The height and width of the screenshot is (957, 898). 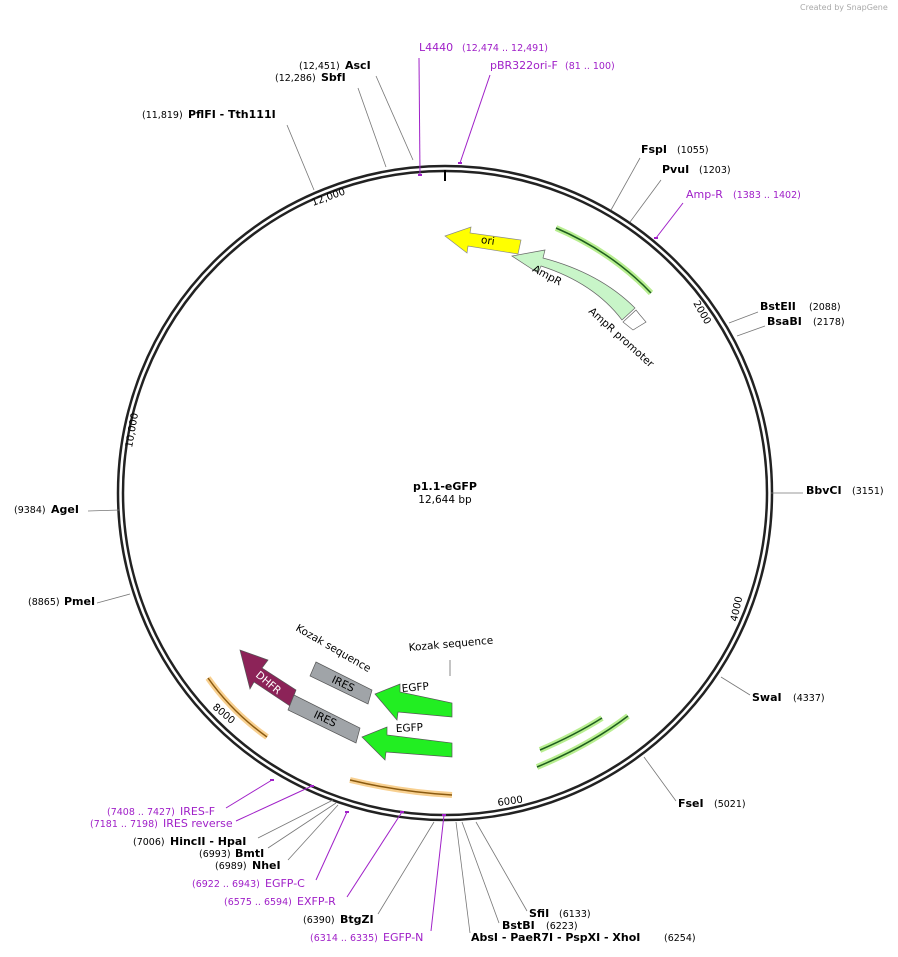 What do you see at coordinates (215, 854) in the screenshot?
I see `enzyme-position: (6993)` at bounding box center [215, 854].